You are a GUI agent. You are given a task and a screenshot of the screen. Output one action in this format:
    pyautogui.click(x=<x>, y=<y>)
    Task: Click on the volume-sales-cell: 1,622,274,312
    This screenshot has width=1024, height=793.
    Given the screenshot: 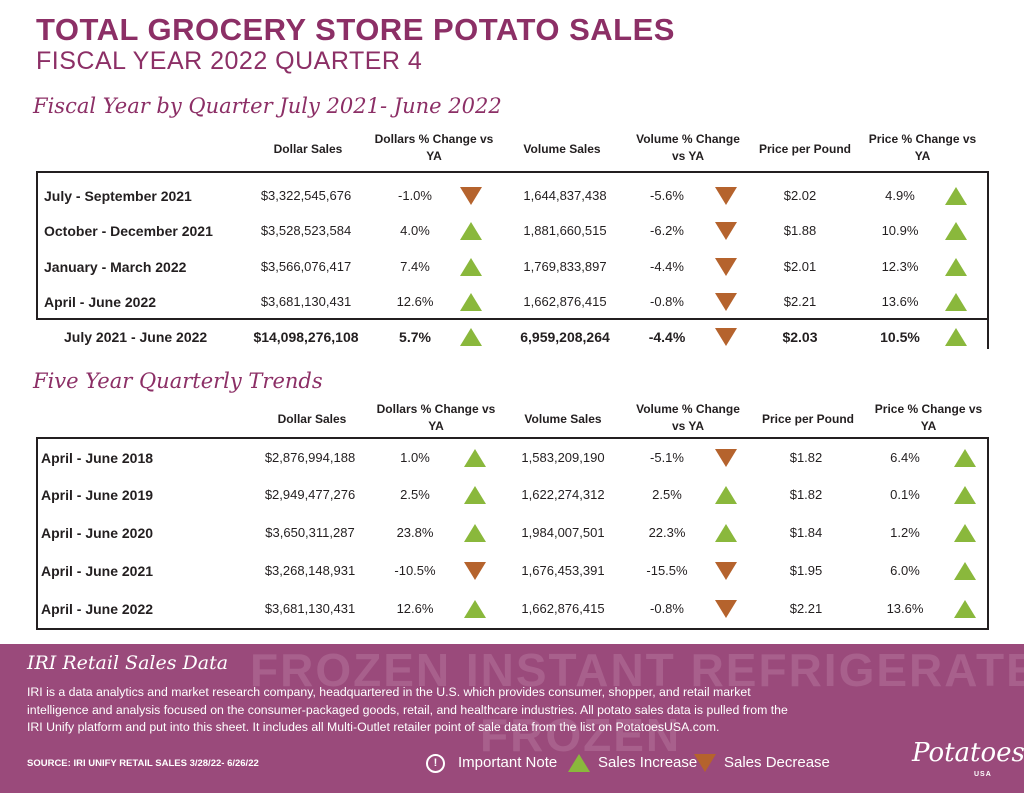 What is the action you would take?
    pyautogui.click(x=563, y=494)
    